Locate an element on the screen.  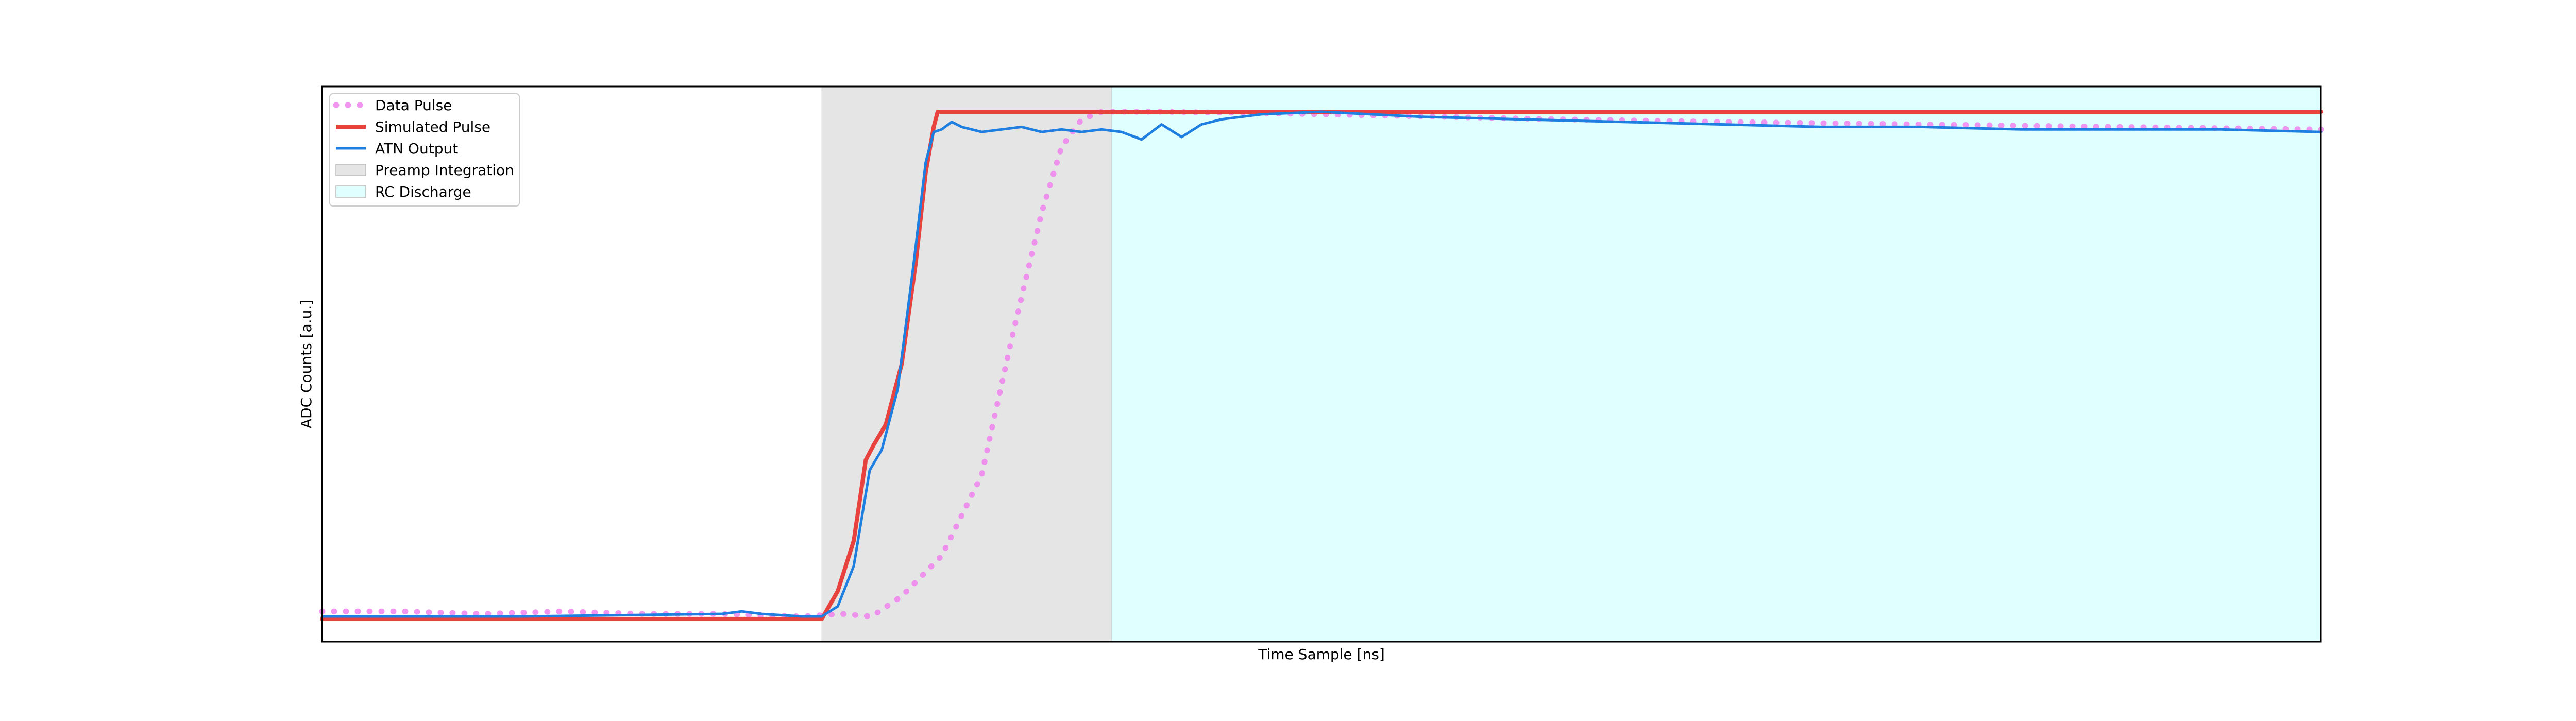
legend-item-rc-discharge: RC Discharge is located at coordinates (403, 191).